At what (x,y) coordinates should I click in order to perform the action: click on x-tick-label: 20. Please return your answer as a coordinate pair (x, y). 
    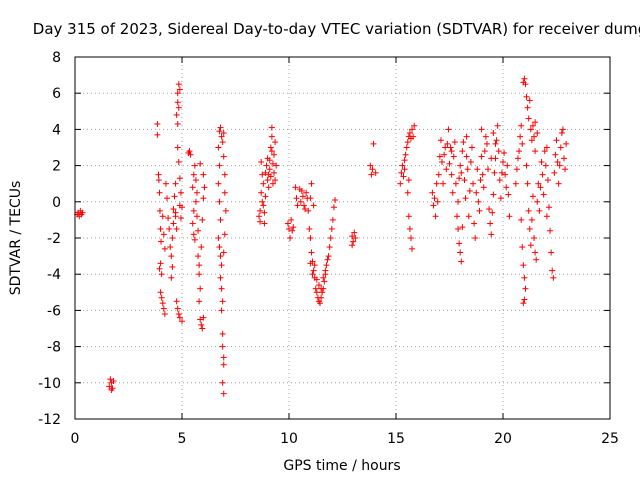
    Looking at the image, I should click on (503, 439).